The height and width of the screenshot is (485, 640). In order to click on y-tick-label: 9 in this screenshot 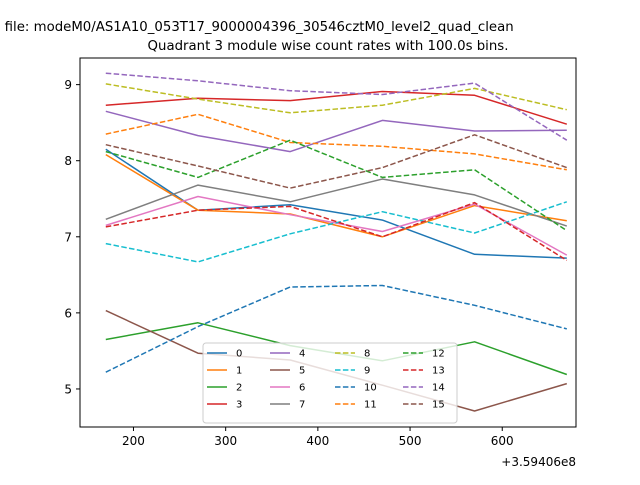, I will do `click(68, 85)`.